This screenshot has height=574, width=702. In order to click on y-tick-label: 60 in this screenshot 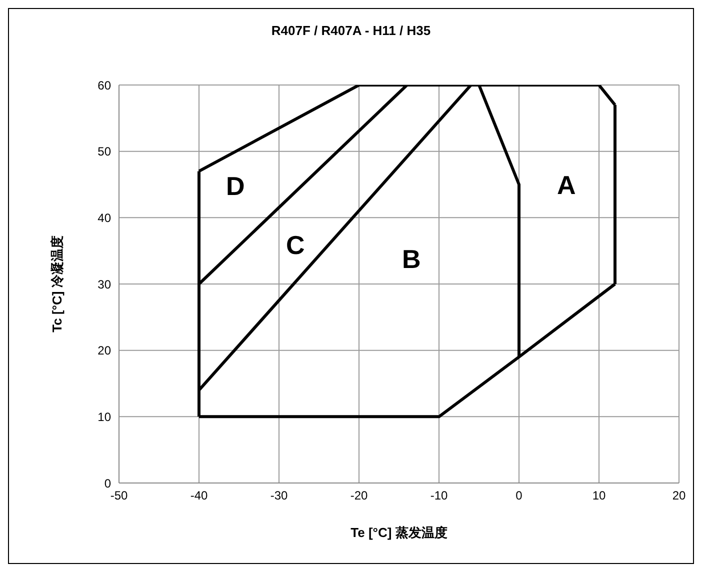, I will do `click(105, 85)`.